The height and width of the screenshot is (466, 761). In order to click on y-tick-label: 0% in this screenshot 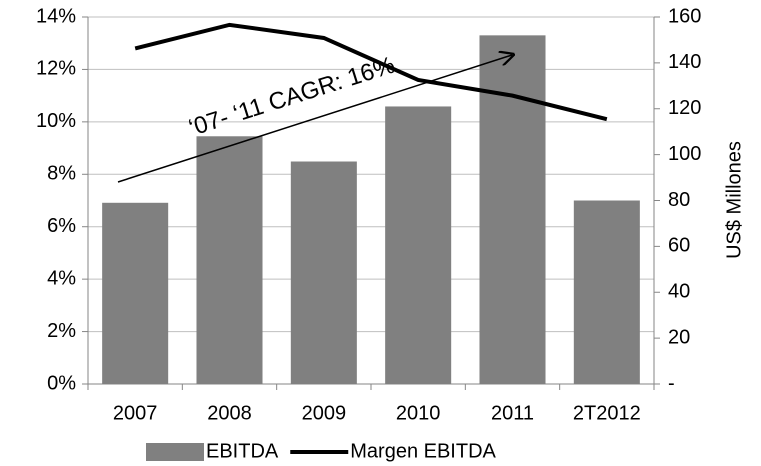, I will do `click(61, 383)`.